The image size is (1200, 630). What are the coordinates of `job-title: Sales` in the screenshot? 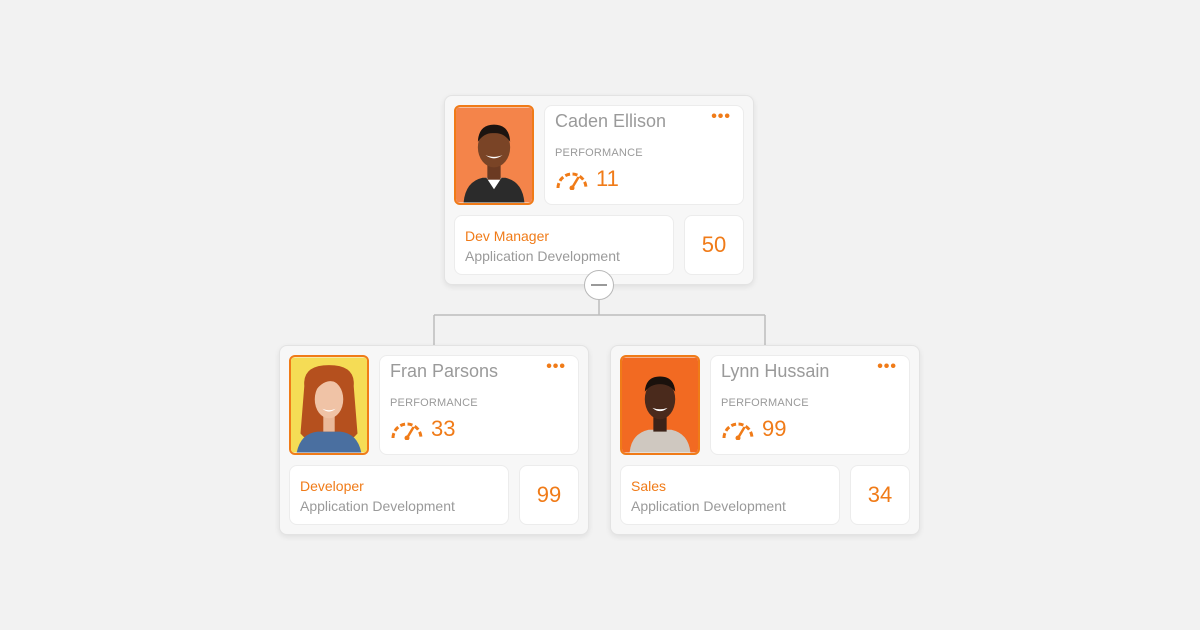 It's located at (649, 486).